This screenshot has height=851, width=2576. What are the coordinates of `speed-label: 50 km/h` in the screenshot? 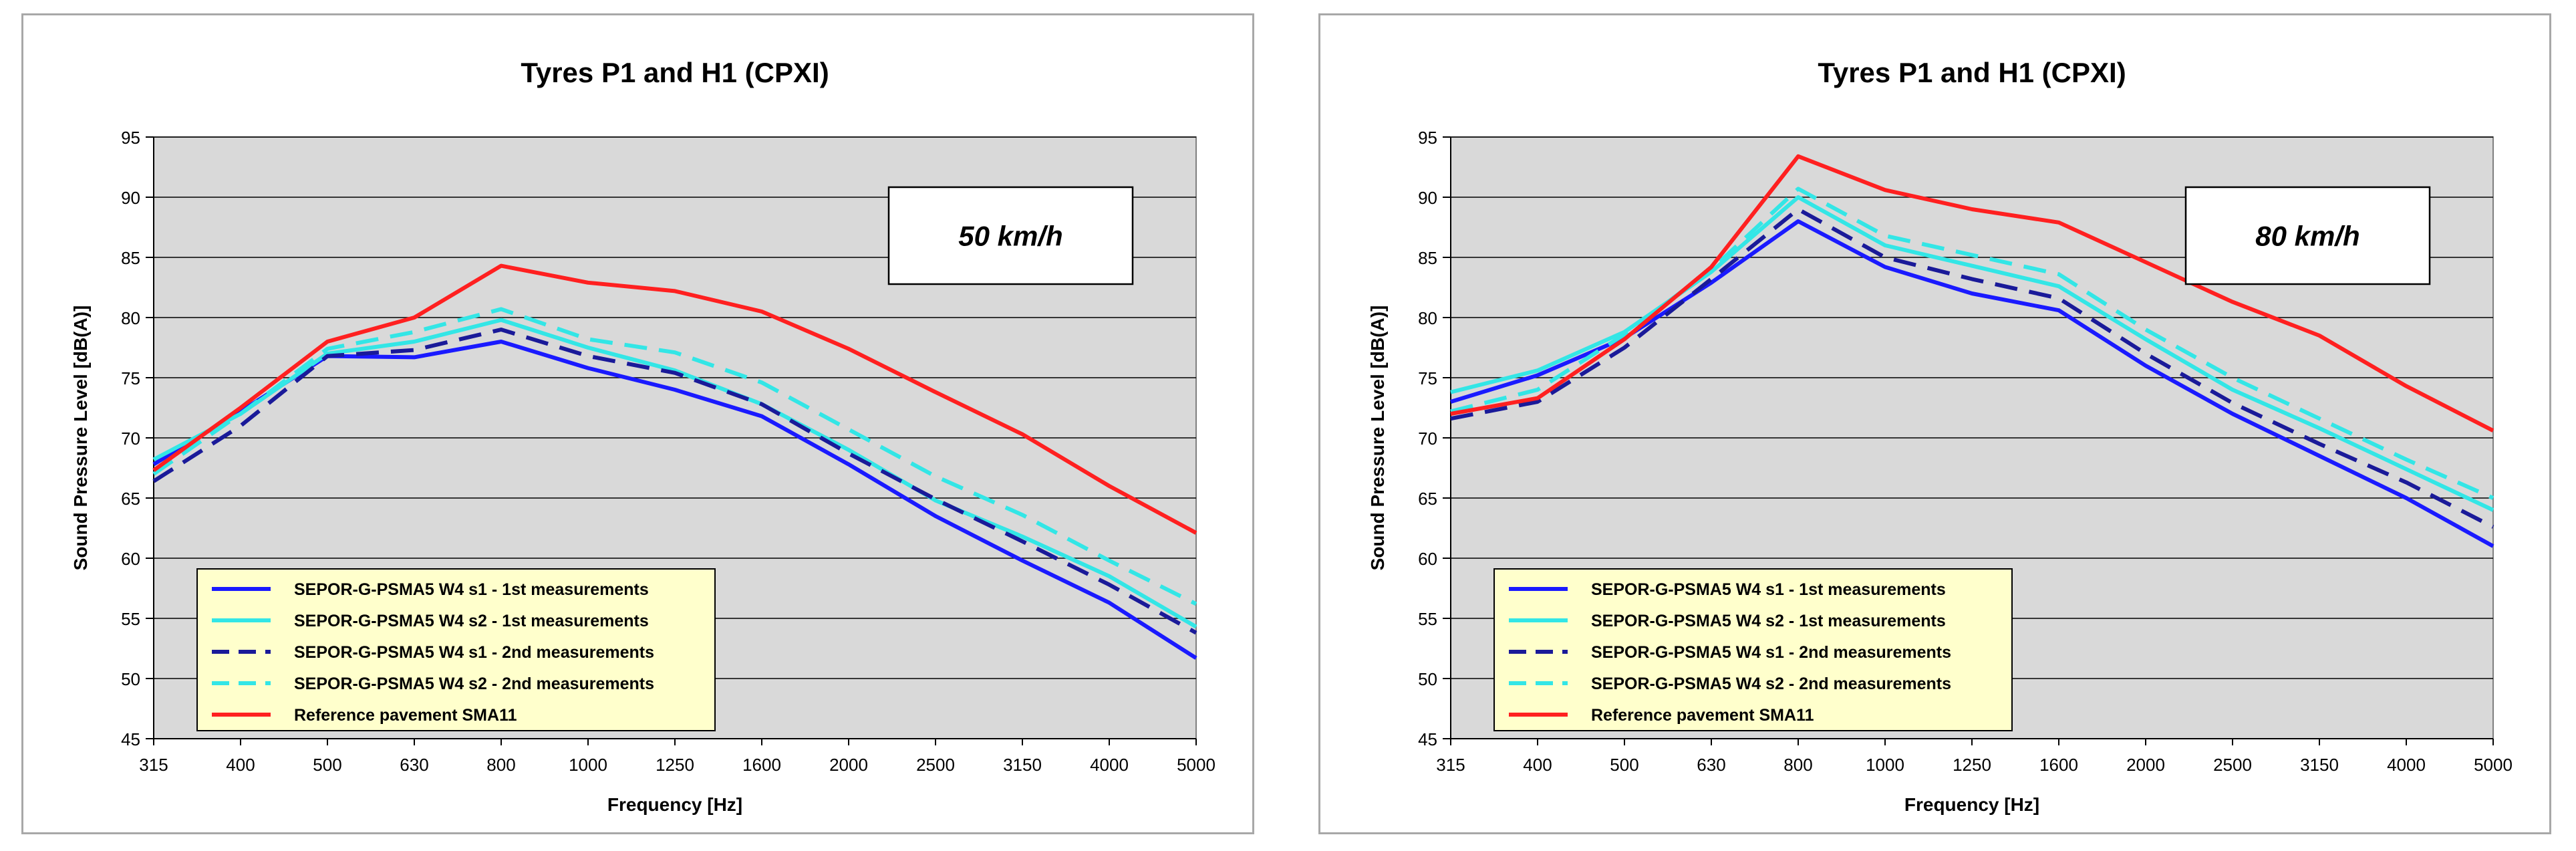 It's located at (1010, 236).